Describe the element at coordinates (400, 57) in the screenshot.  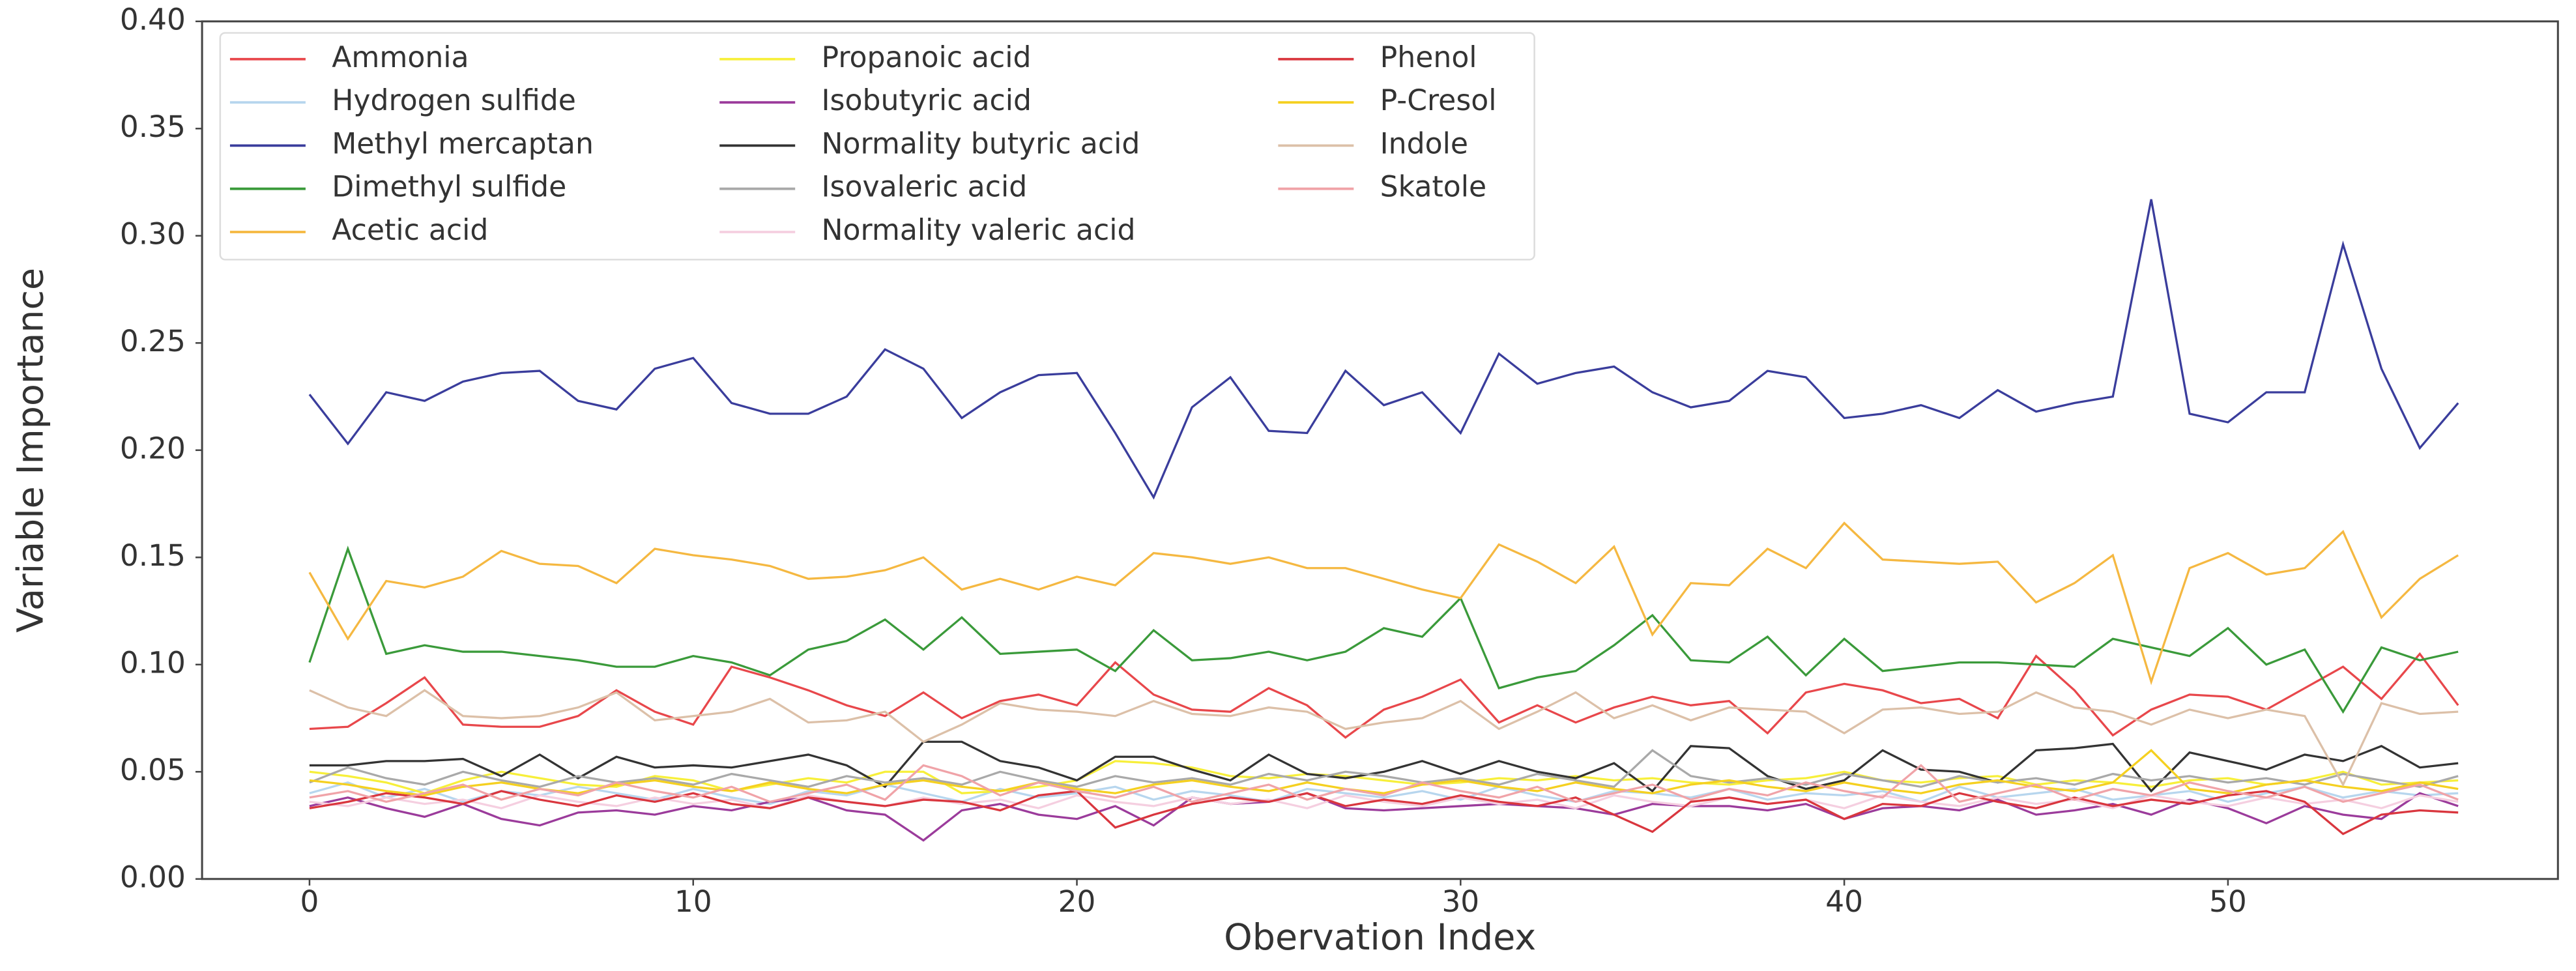
I see `legend-label: Ammonia` at that location.